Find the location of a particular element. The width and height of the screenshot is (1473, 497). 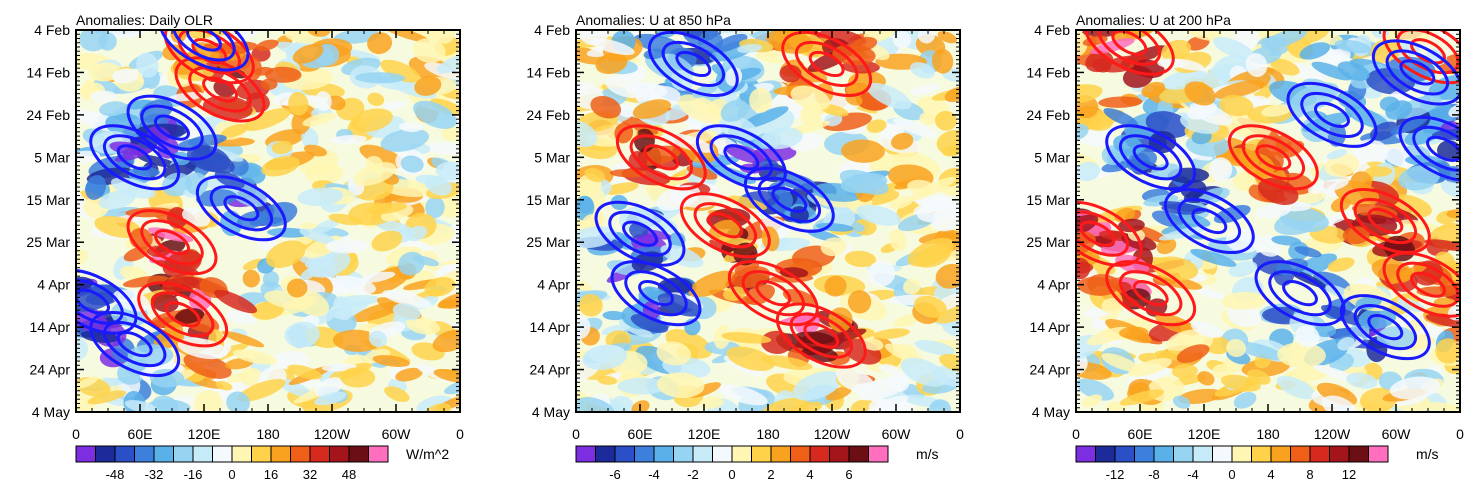

colorbar-tick-label: -8 is located at coordinates (1154, 474).